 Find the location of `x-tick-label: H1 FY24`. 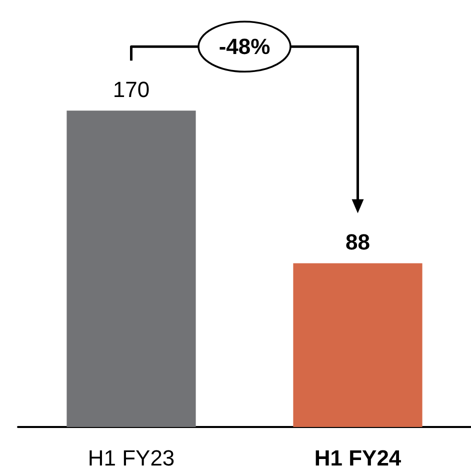

x-tick-label: H1 FY24 is located at coordinates (358, 458).